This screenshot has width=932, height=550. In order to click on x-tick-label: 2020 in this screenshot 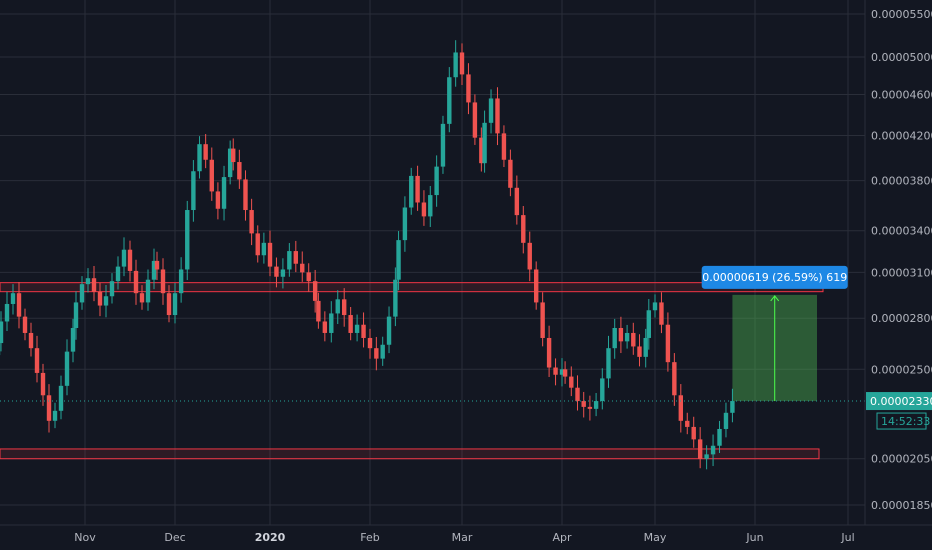, I will do `click(270, 537)`.